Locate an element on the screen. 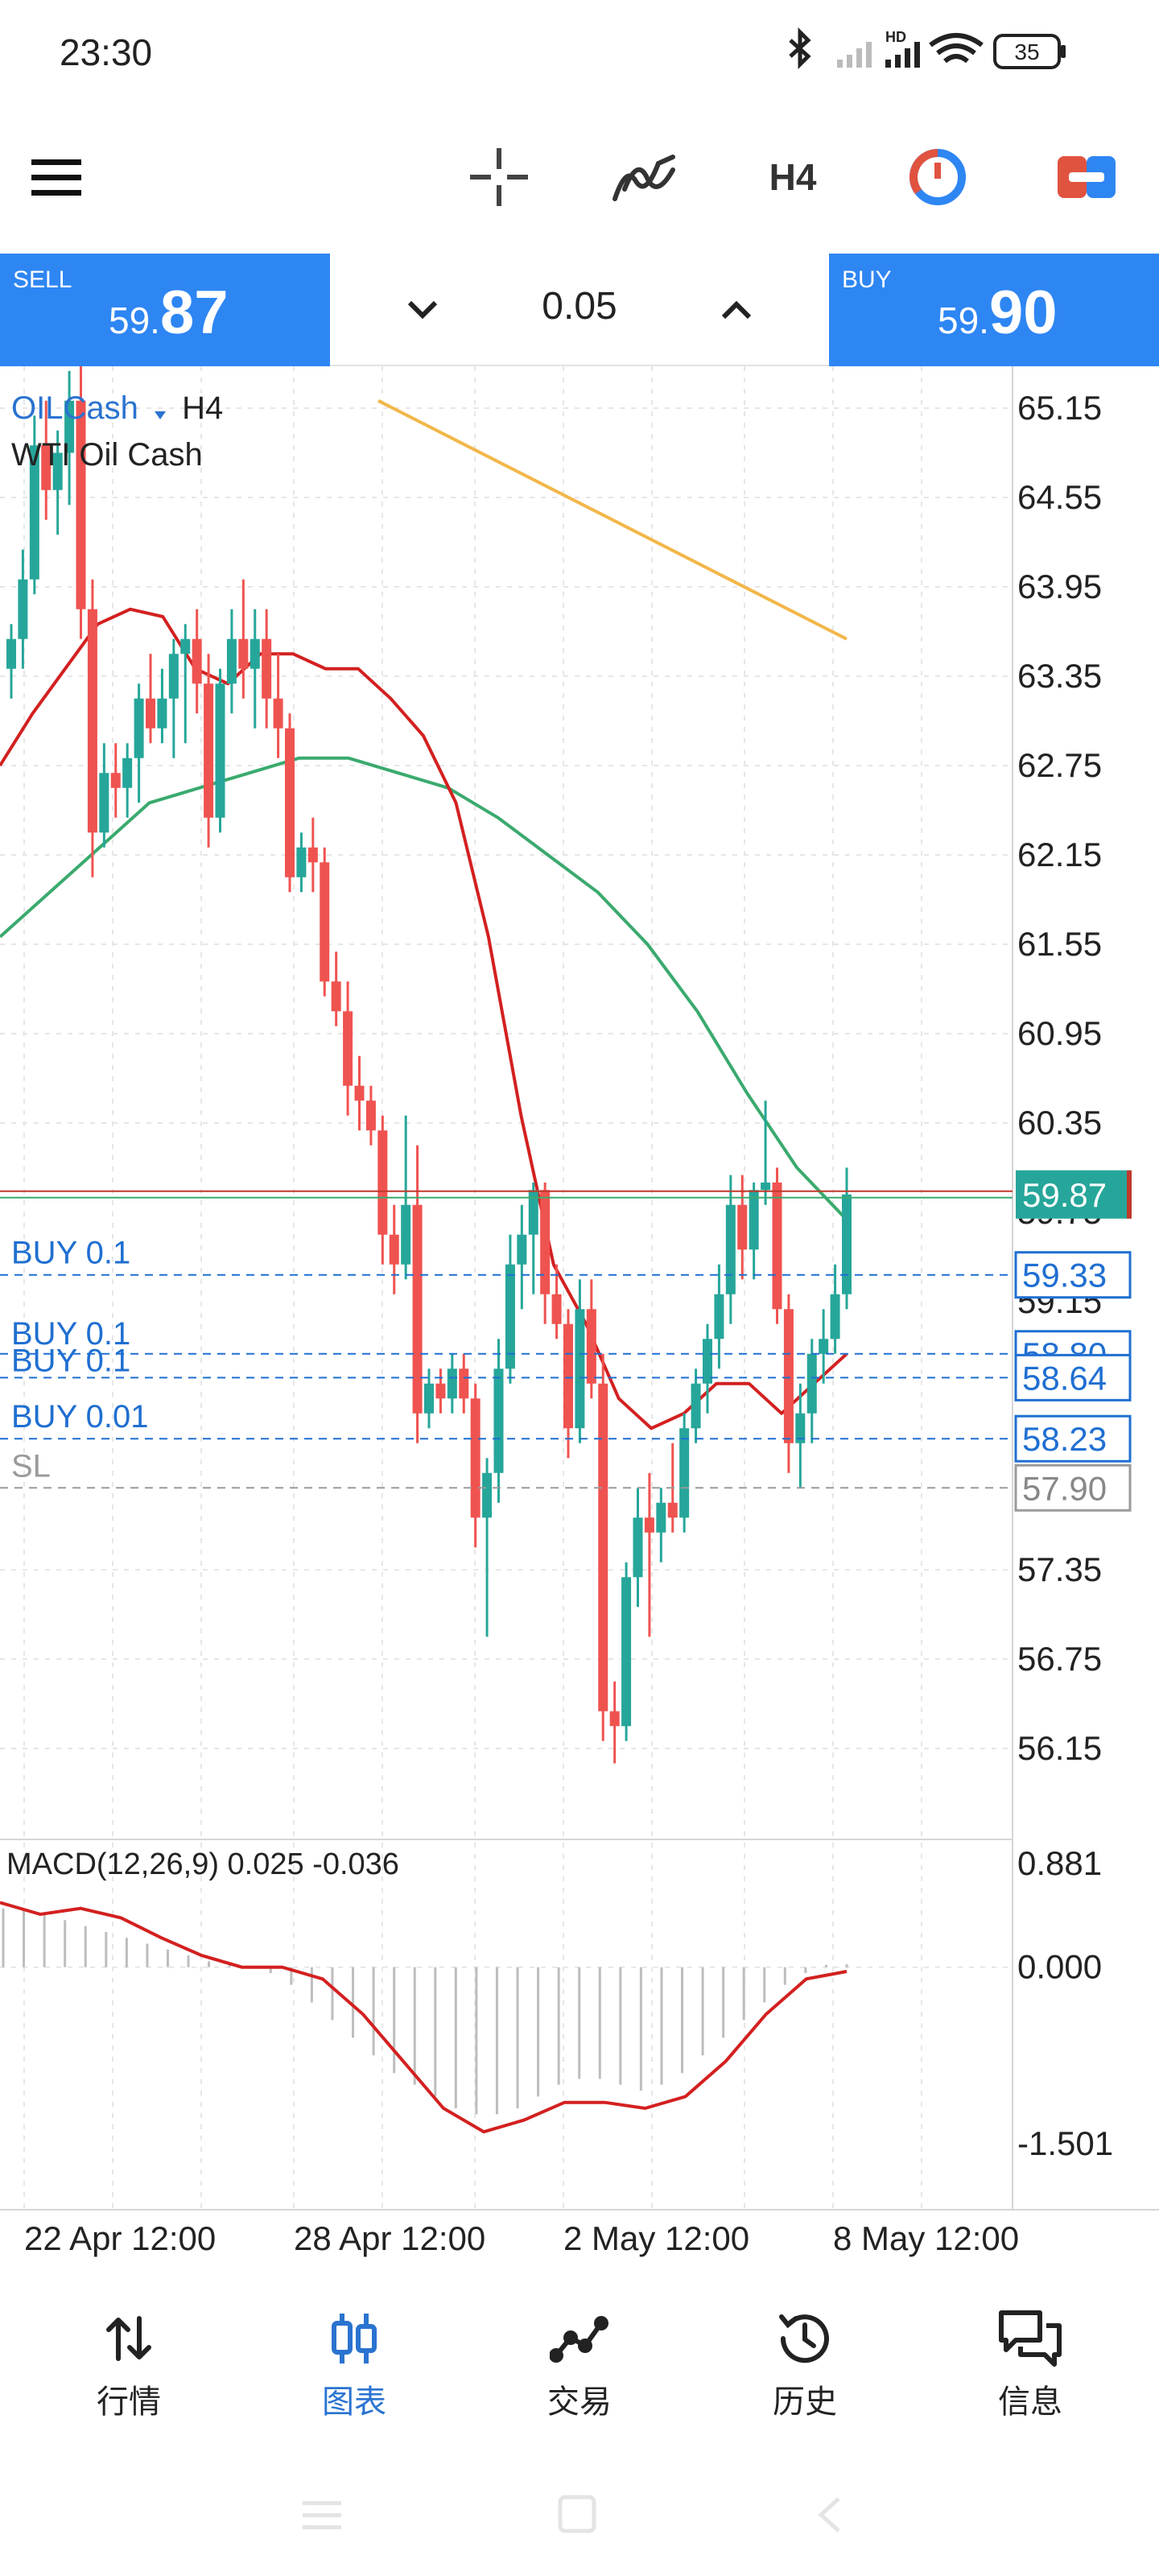 The height and width of the screenshot is (2576, 1159). wifi-icon is located at coordinates (956, 48).